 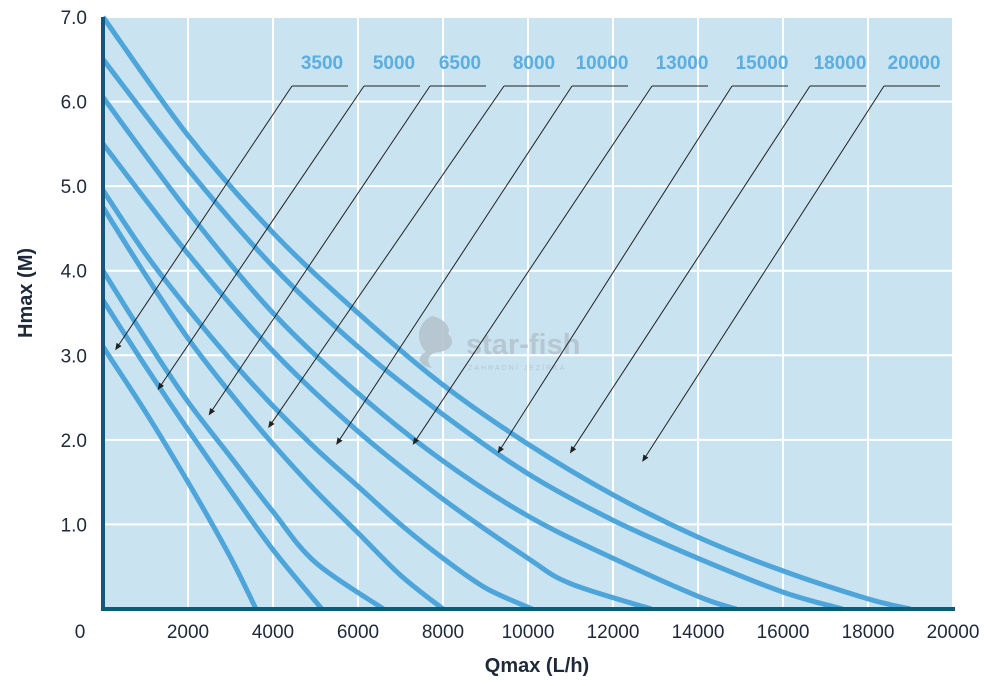 What do you see at coordinates (868, 632) in the screenshot?
I see `x-tick-label: 18000` at bounding box center [868, 632].